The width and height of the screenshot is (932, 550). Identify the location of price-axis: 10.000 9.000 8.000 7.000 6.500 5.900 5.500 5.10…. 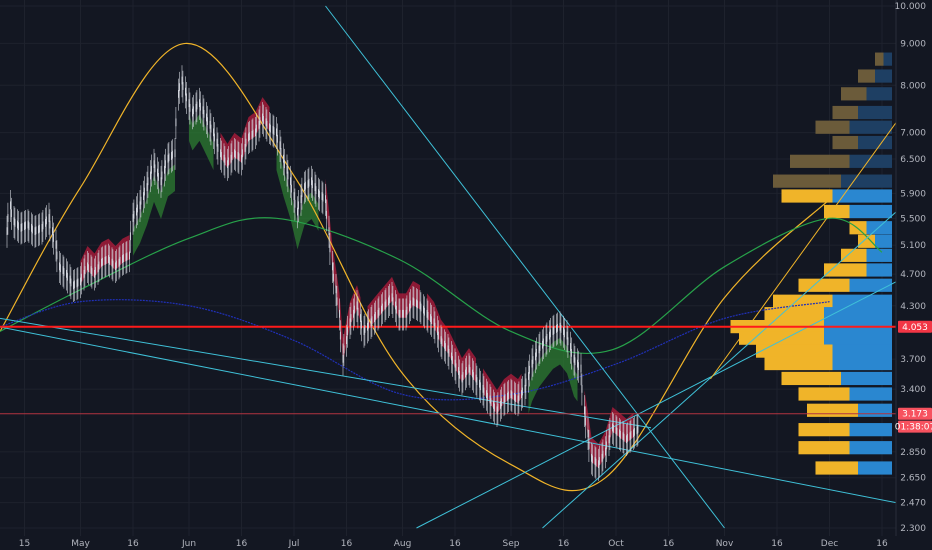
(911, 268).